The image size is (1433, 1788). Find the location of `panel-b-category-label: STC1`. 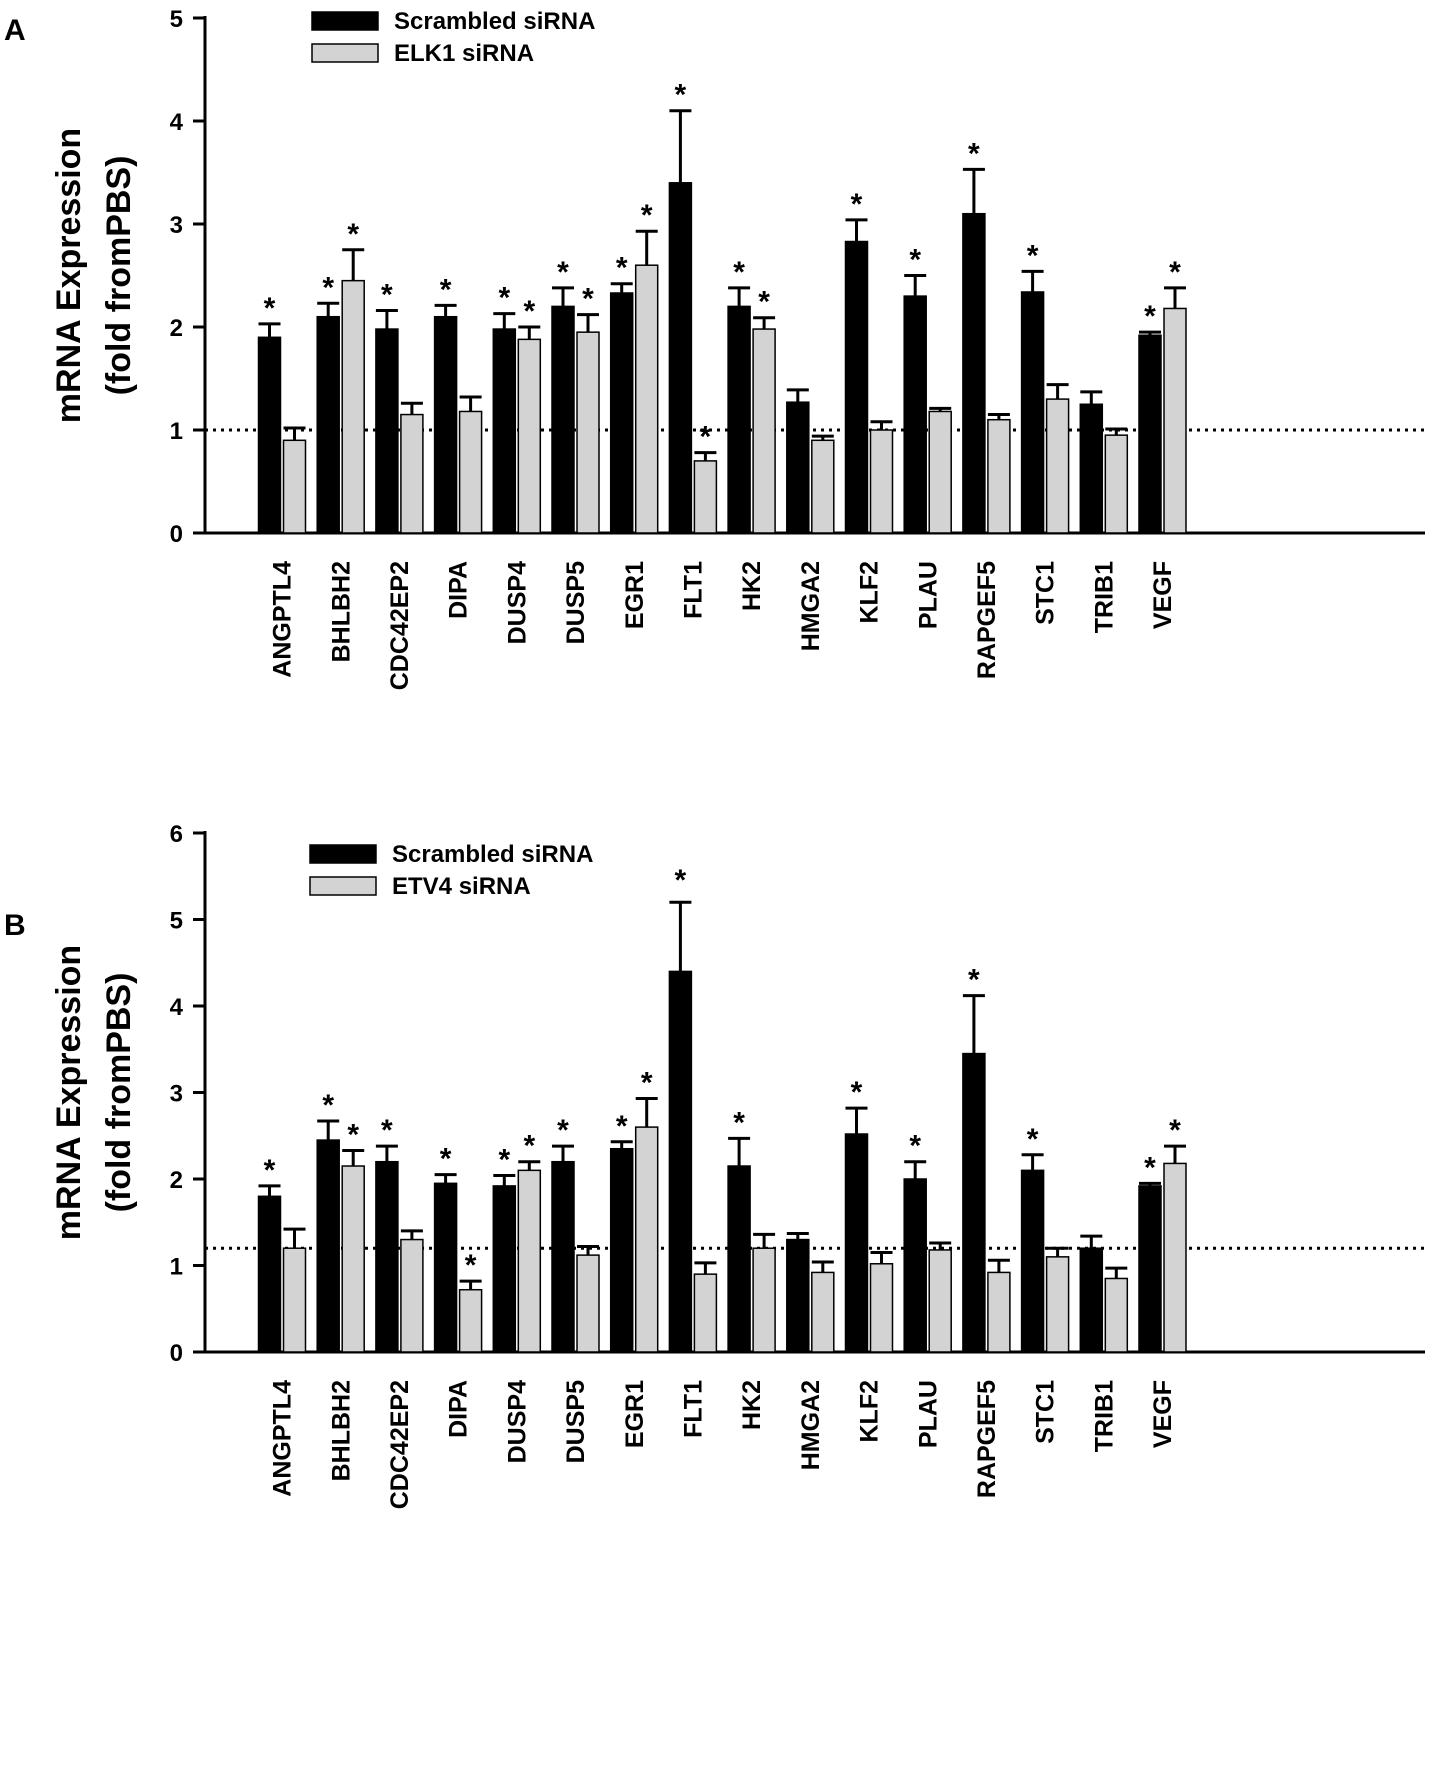

panel-b-category-label: STC1 is located at coordinates (1046, 1412).